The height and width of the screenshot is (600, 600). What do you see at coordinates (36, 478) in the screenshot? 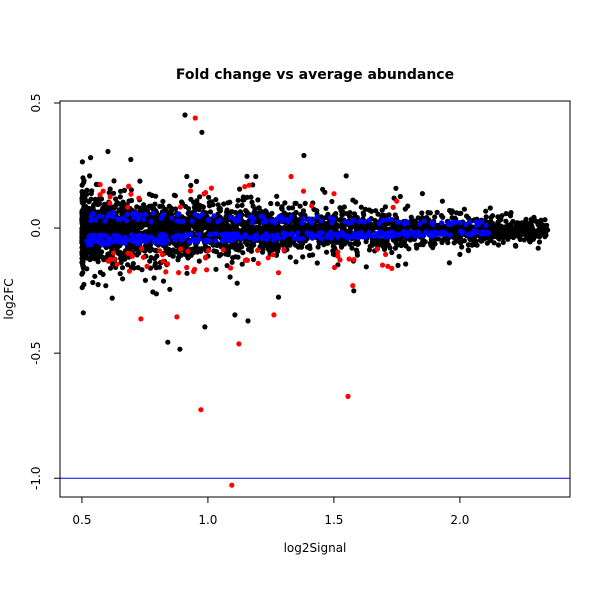
I see `y-tick-label: -1.0` at bounding box center [36, 478].